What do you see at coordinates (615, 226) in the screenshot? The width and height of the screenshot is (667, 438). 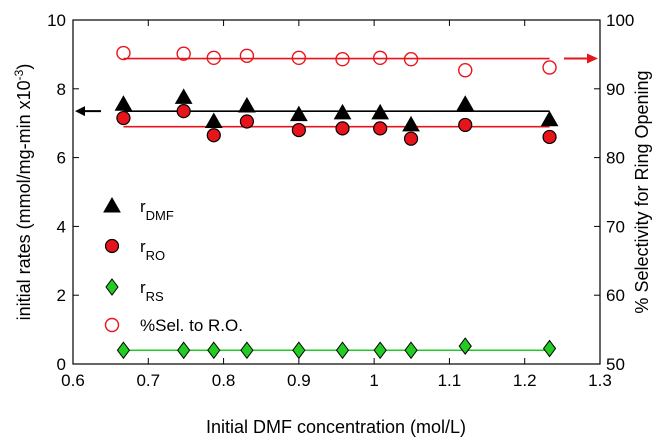 I see `y2-tick-label: 70` at bounding box center [615, 226].